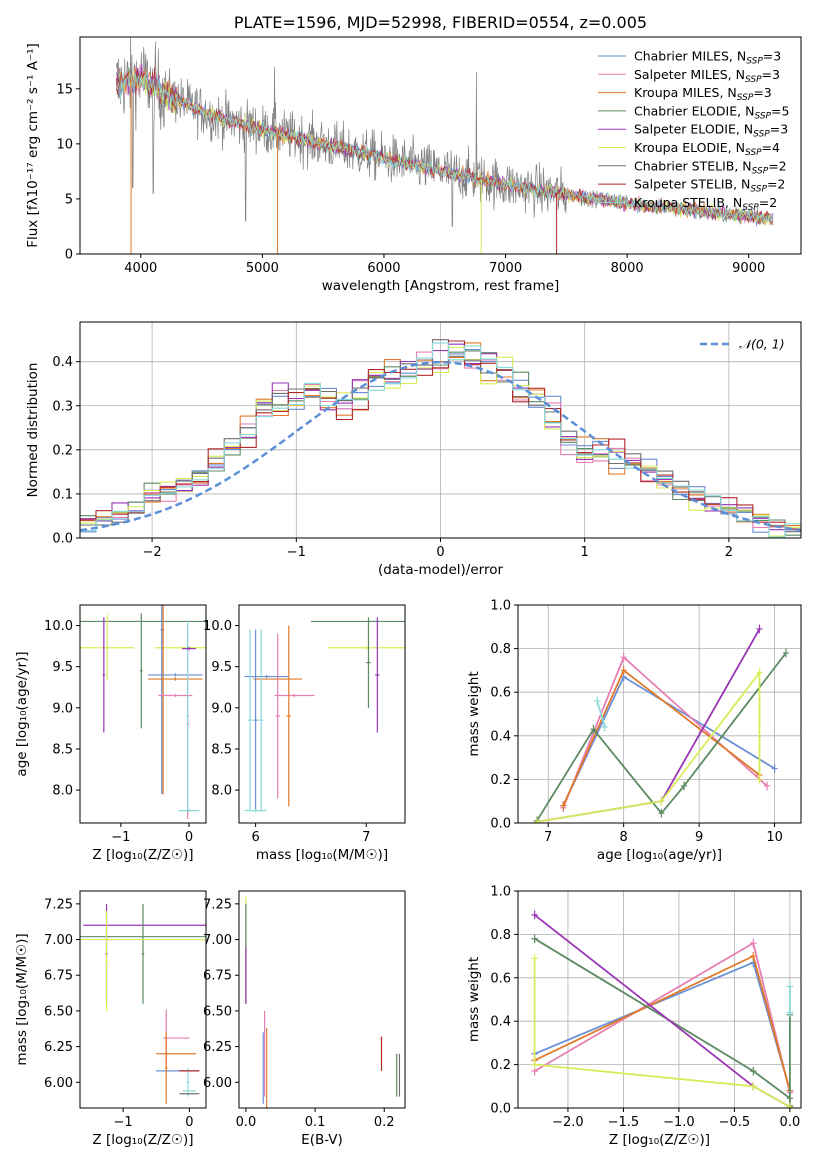 This screenshot has height=1170, width=819. Describe the element at coordinates (445, 147) in the screenshot. I see `model-spectrum` at that location.